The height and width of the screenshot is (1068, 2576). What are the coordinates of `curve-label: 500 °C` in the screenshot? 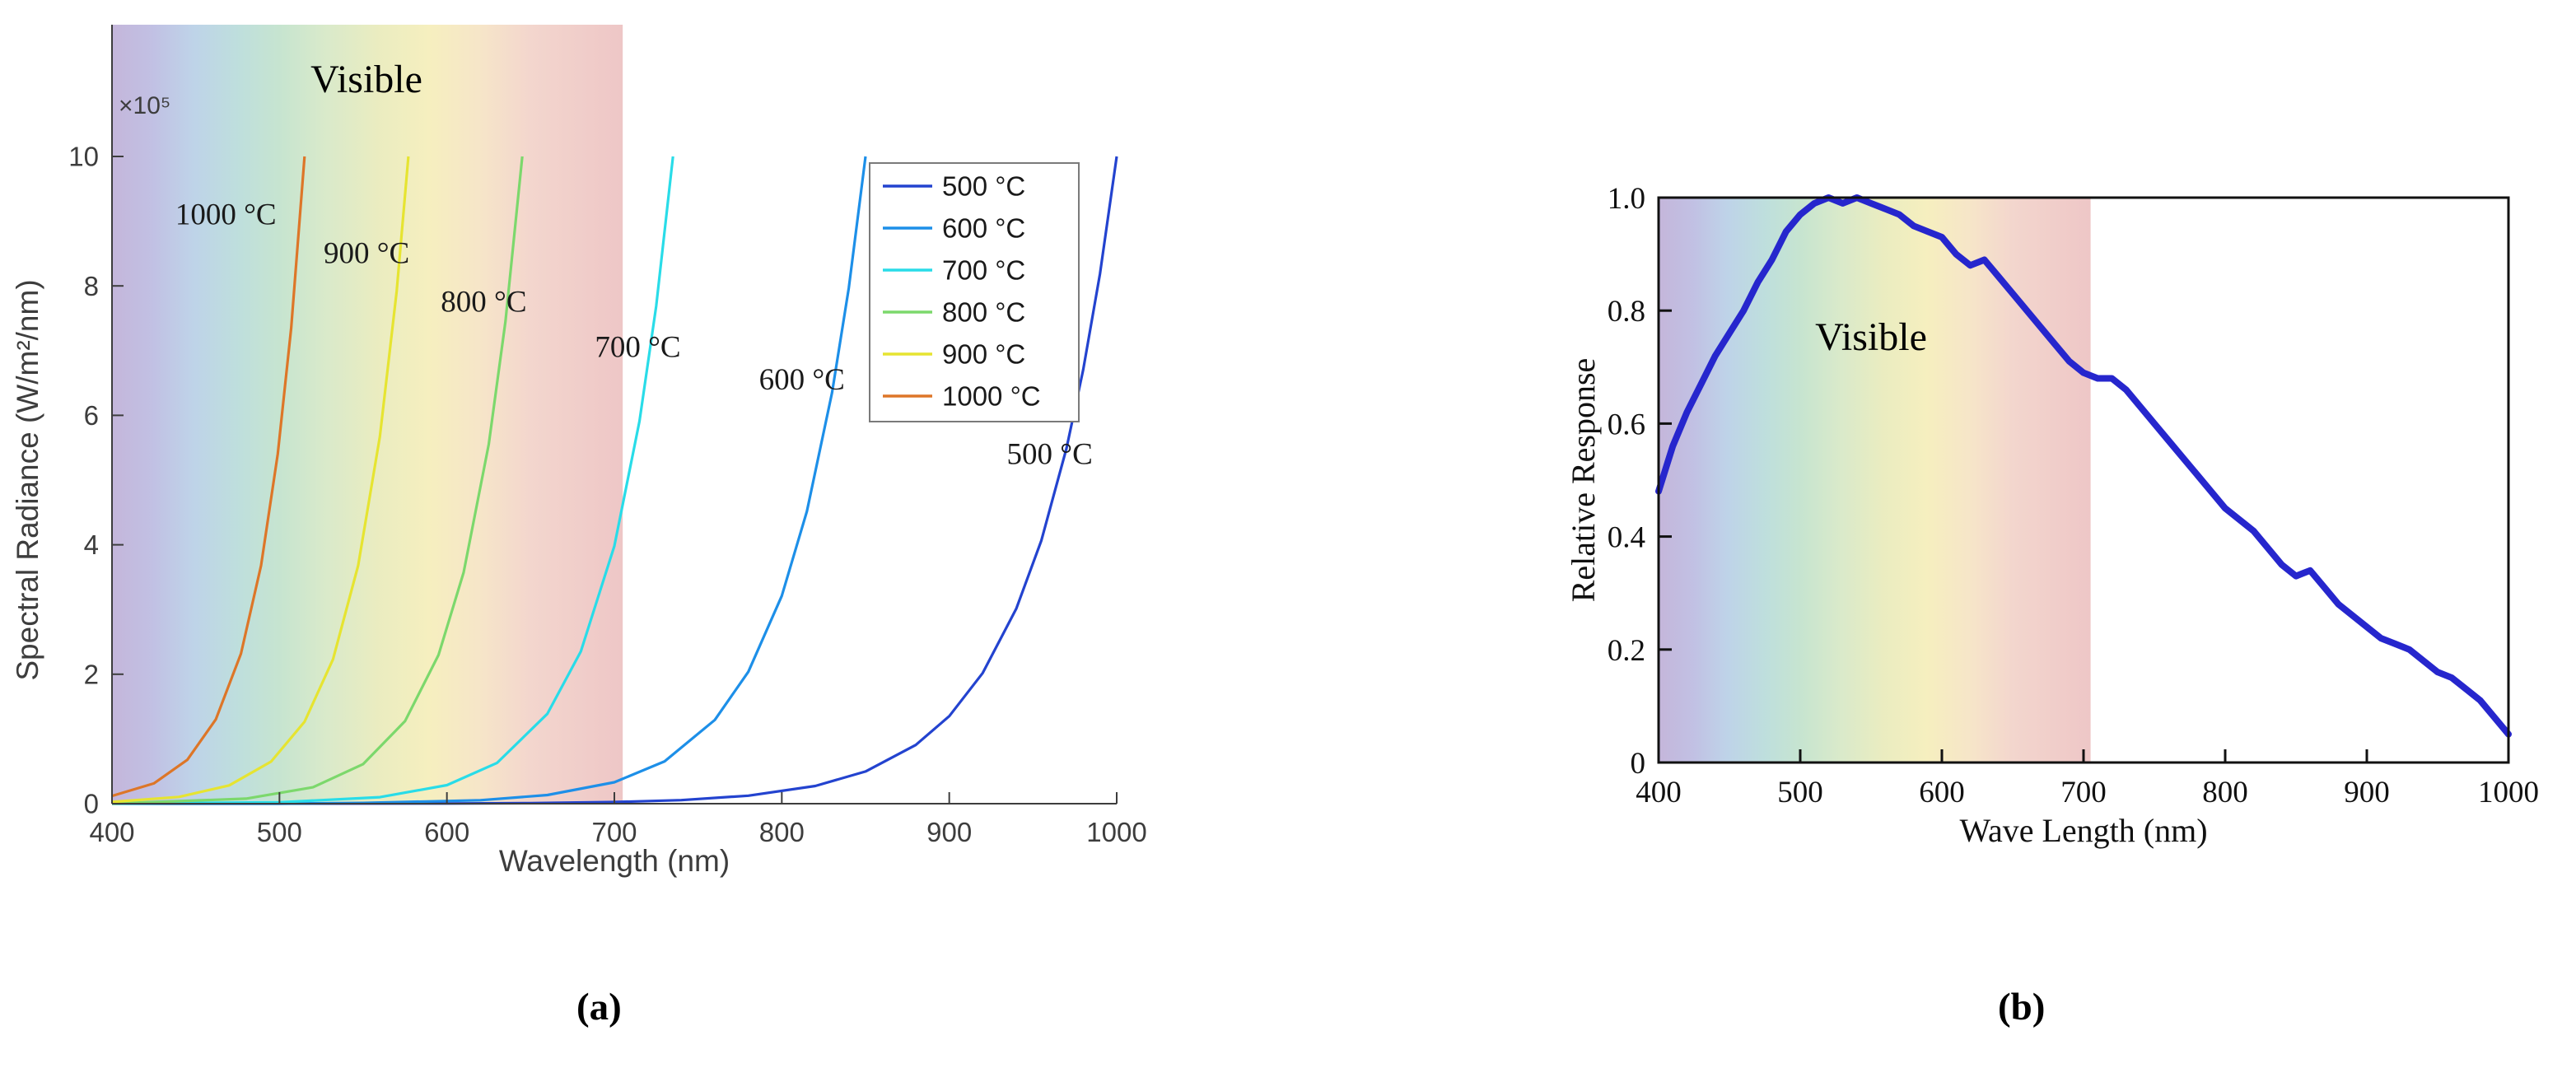 It's located at (1050, 454).